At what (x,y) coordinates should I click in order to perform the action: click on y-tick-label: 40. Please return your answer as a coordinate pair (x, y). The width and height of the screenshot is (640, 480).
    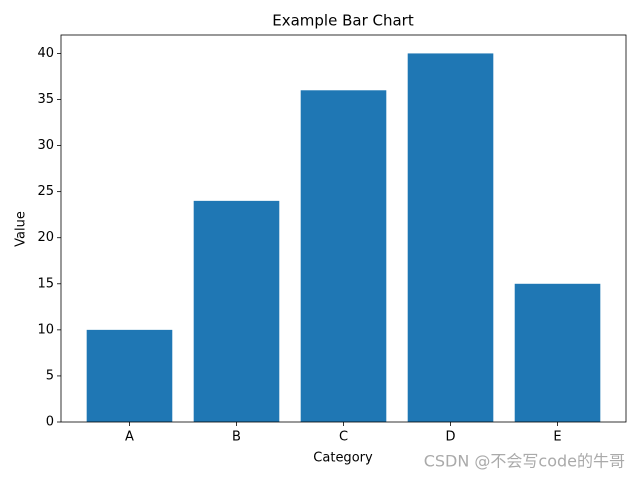
    Looking at the image, I should click on (45, 53).